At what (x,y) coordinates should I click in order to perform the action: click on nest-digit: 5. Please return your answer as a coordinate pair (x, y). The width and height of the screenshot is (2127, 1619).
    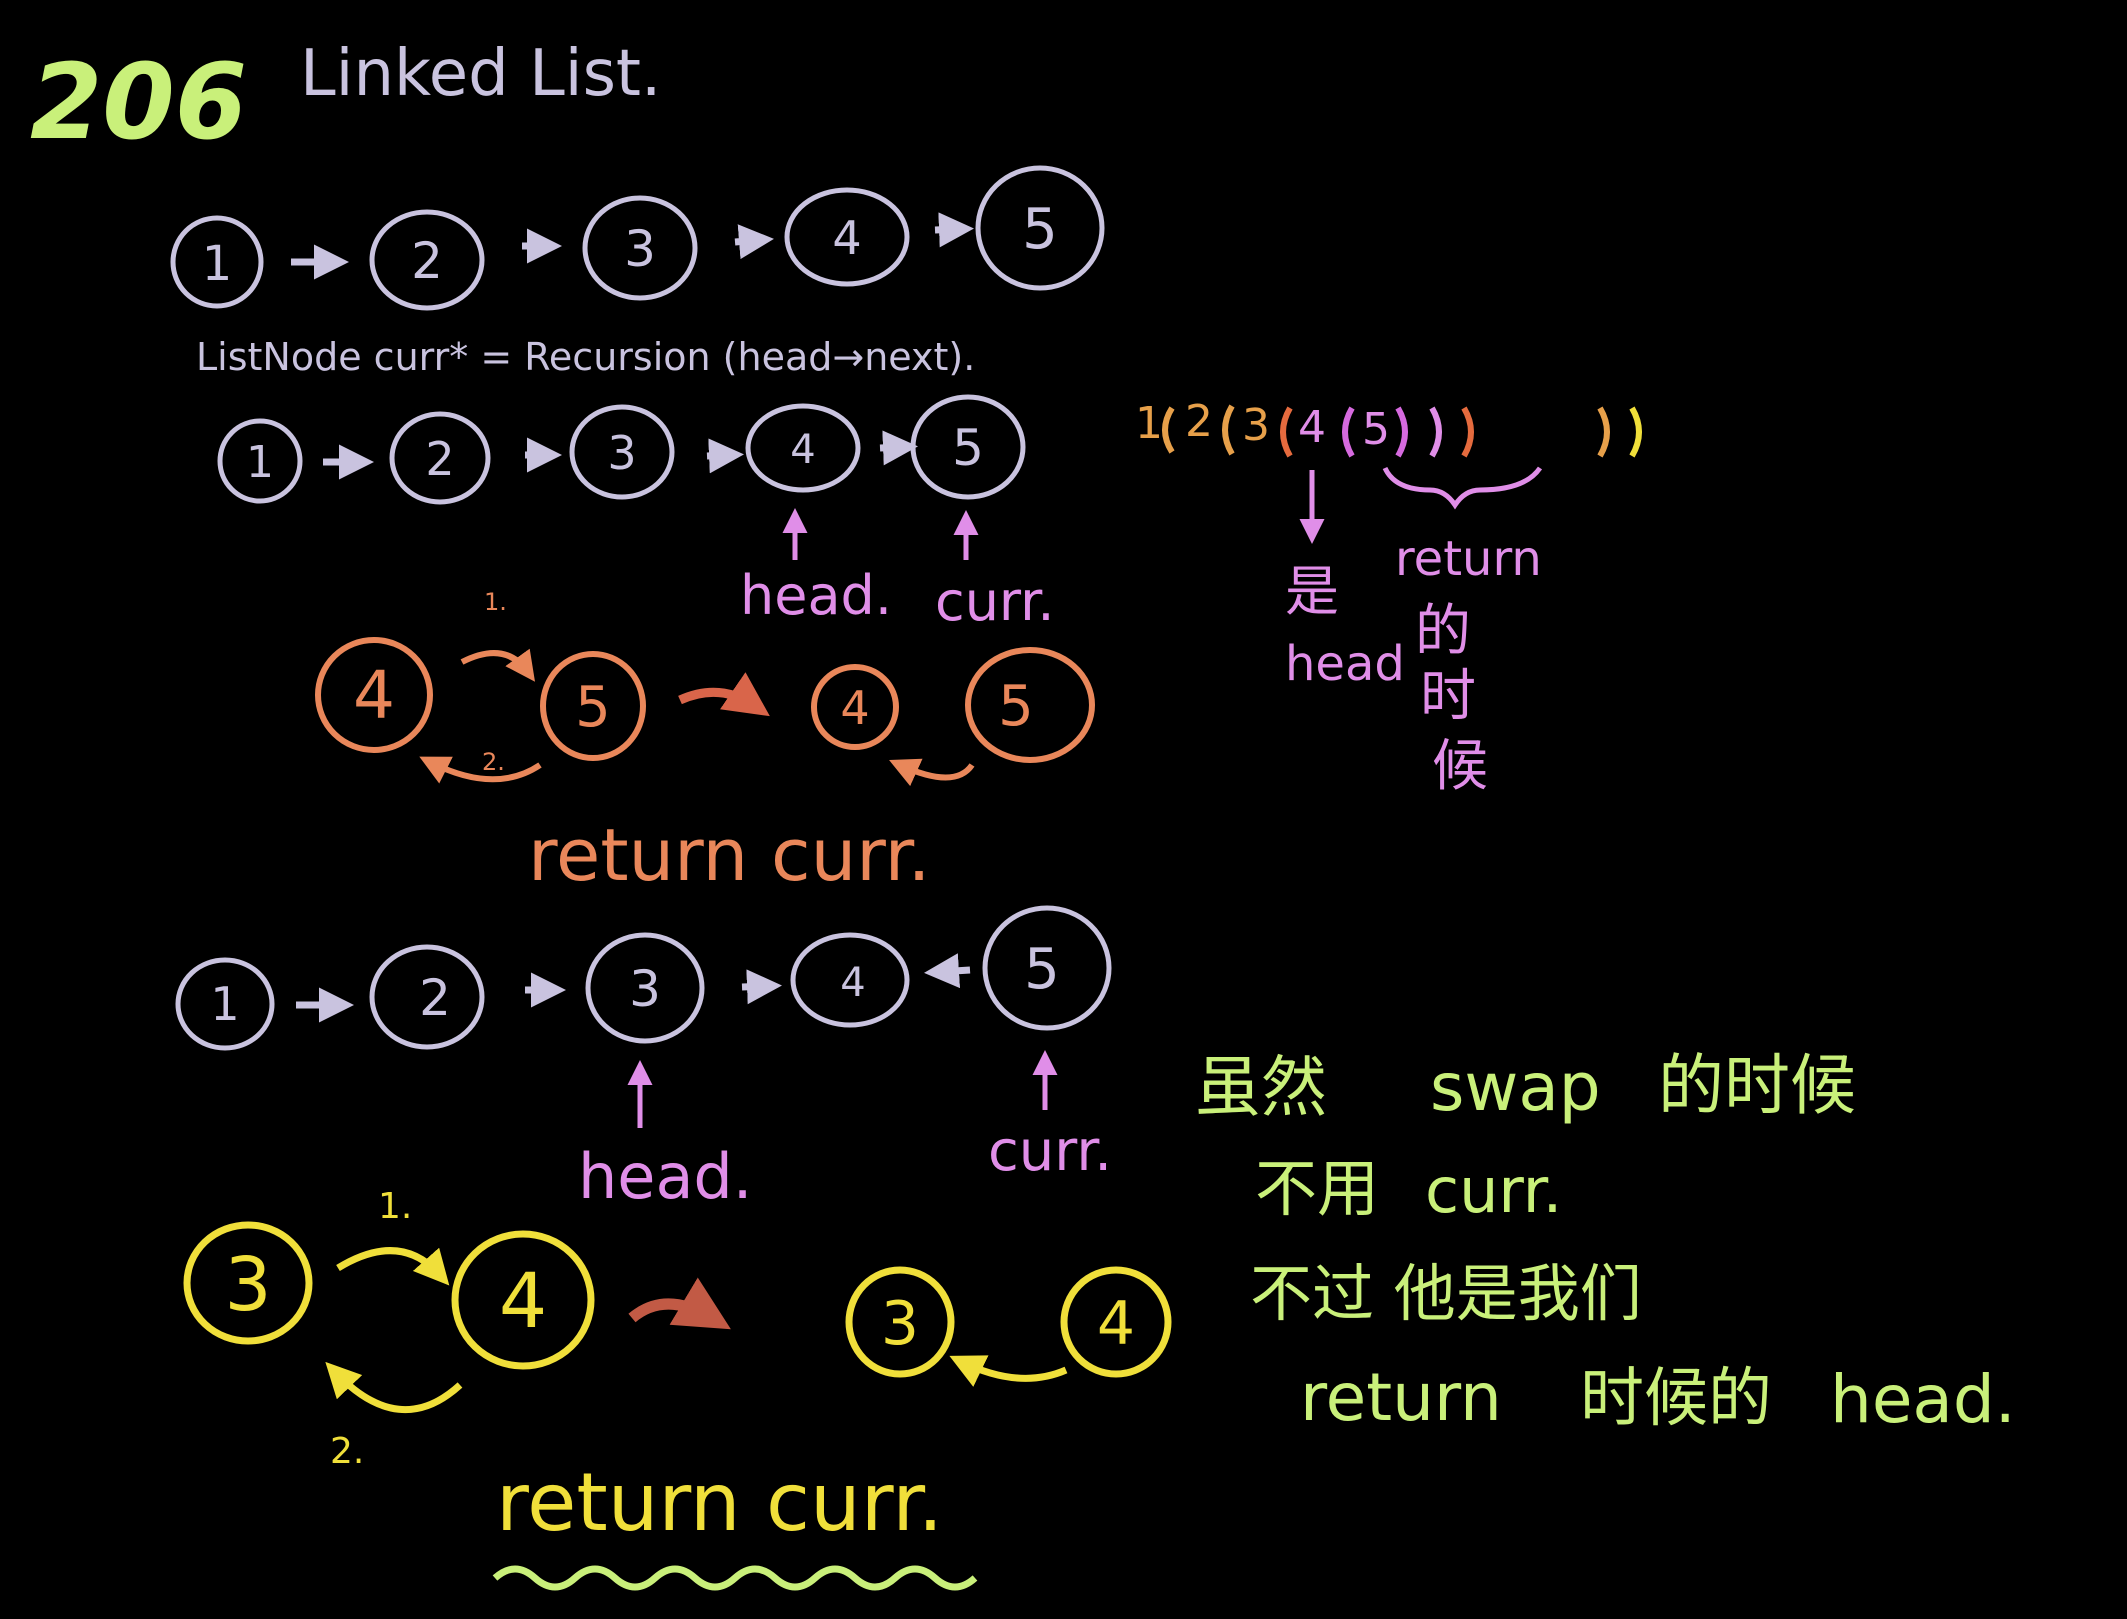
    Looking at the image, I should click on (1376, 429).